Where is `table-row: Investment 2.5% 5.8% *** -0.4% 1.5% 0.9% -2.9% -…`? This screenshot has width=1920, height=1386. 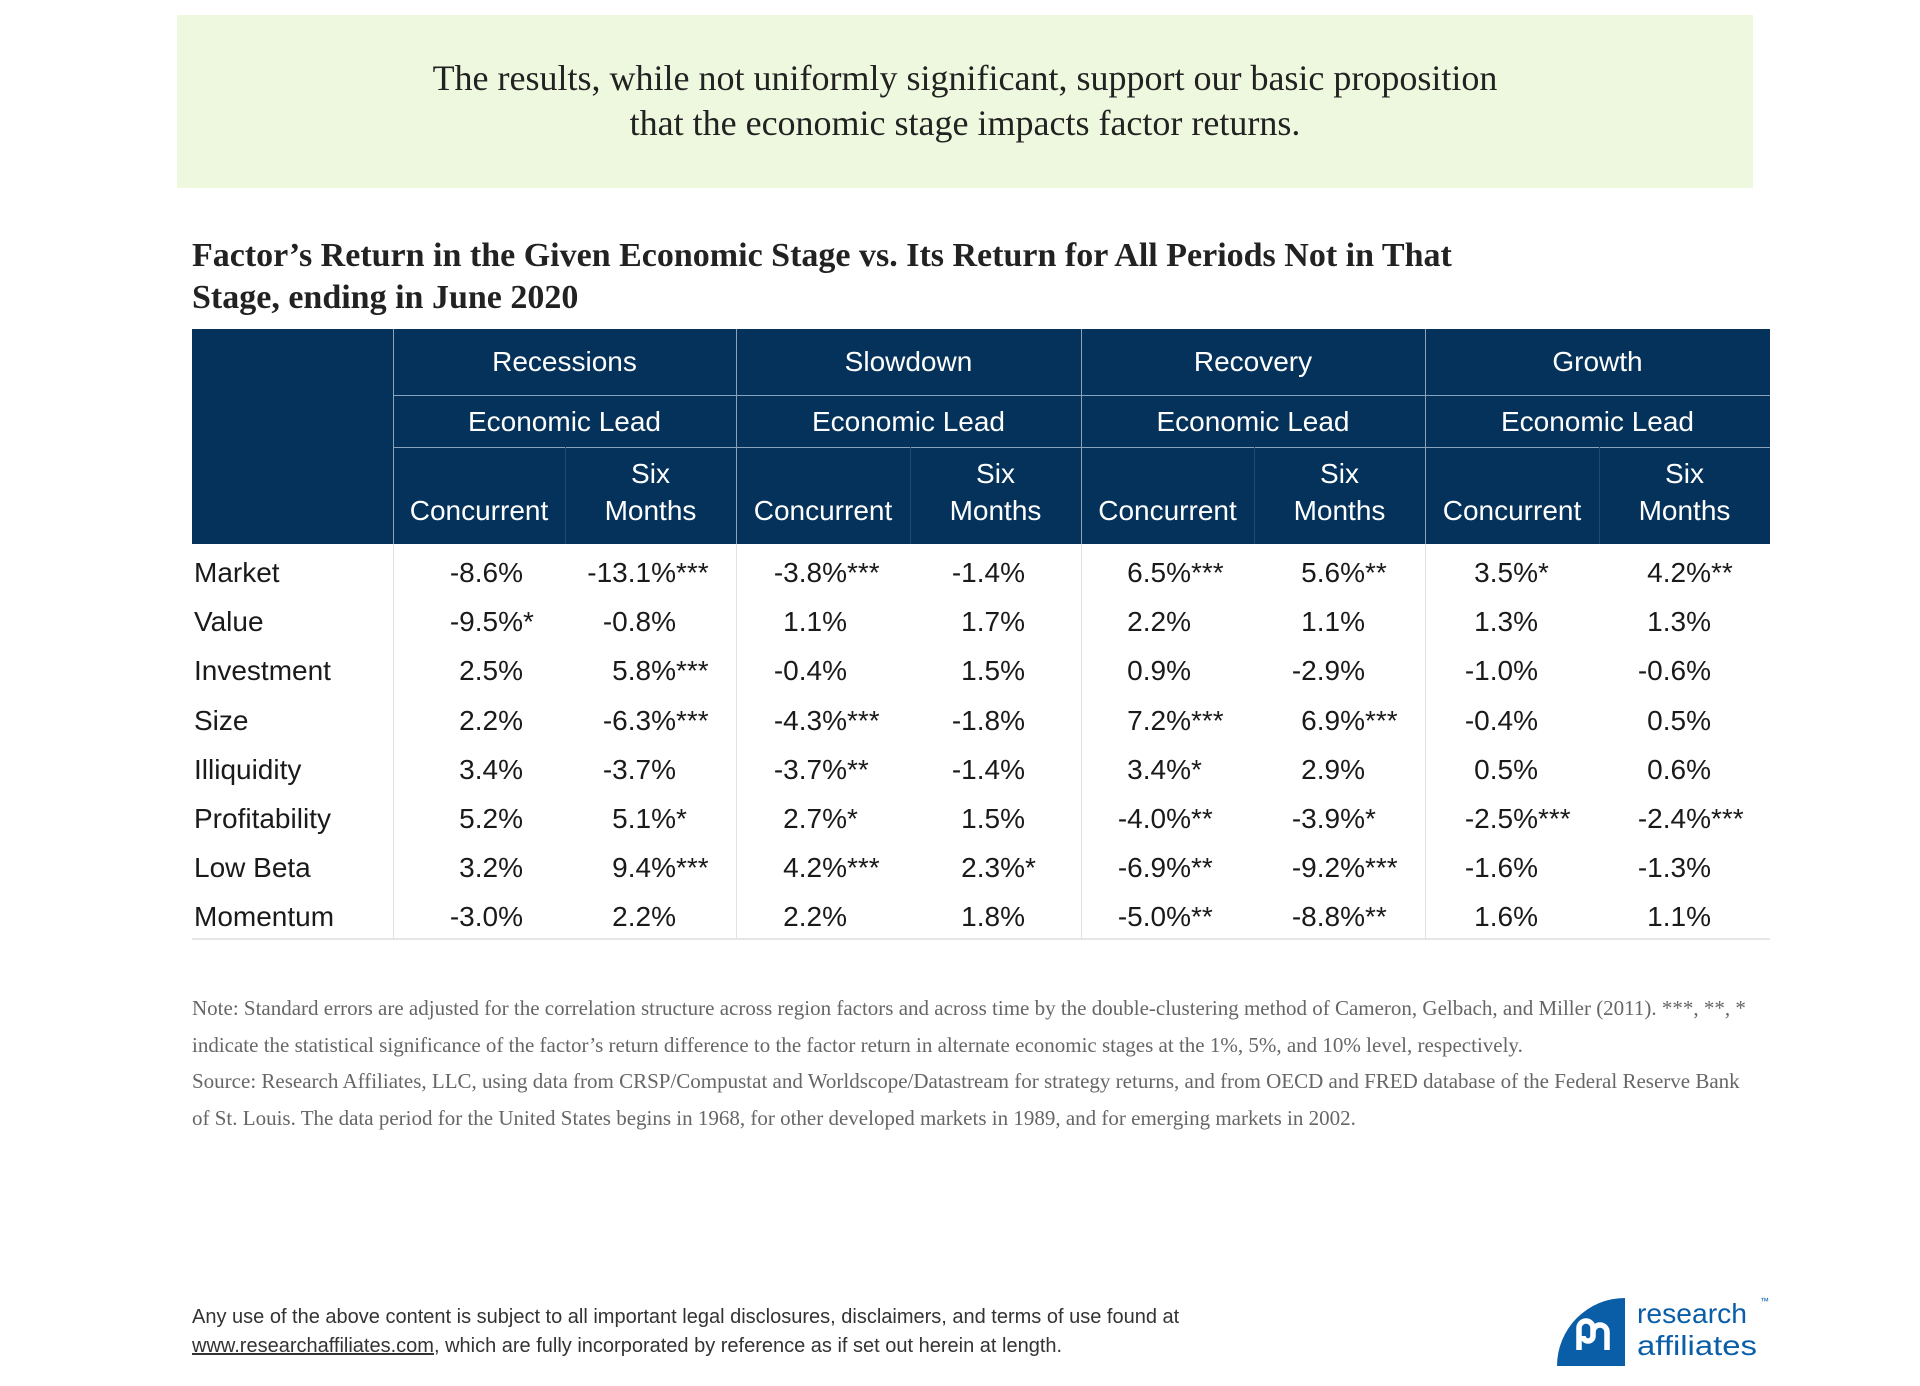
table-row: Investment 2.5% 5.8% *** -0.4% 1.5% 0.9% -2.9% -… is located at coordinates (981, 670).